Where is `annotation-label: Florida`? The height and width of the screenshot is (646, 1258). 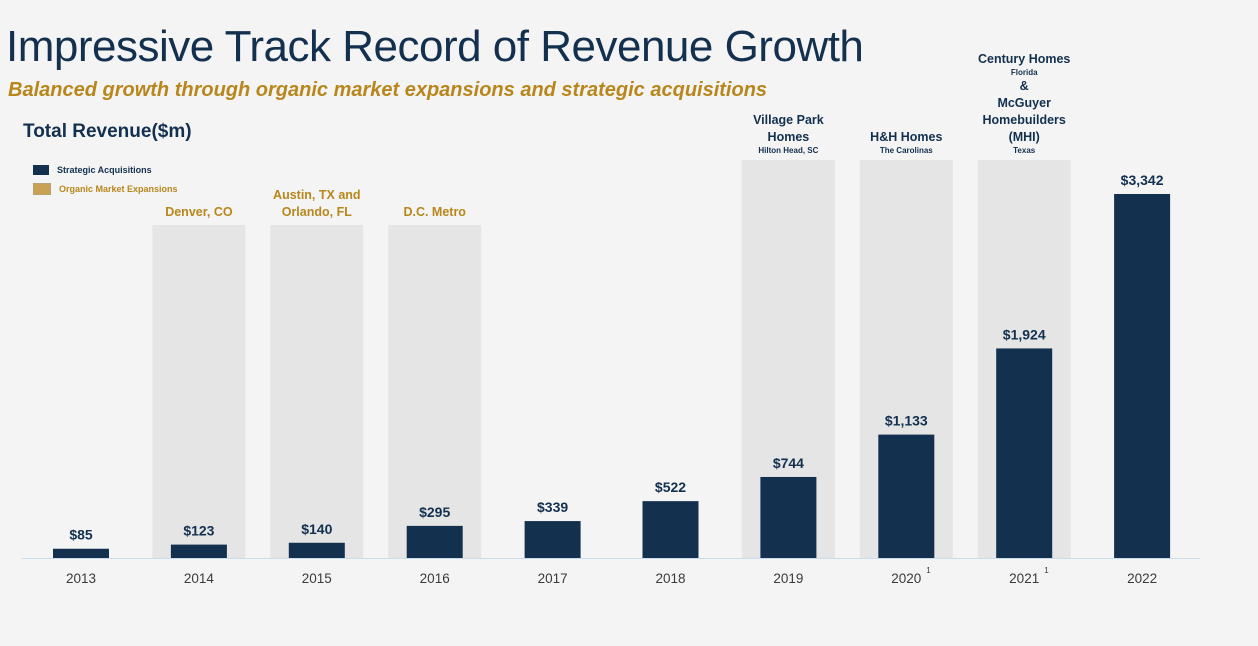 annotation-label: Florida is located at coordinates (1024, 72).